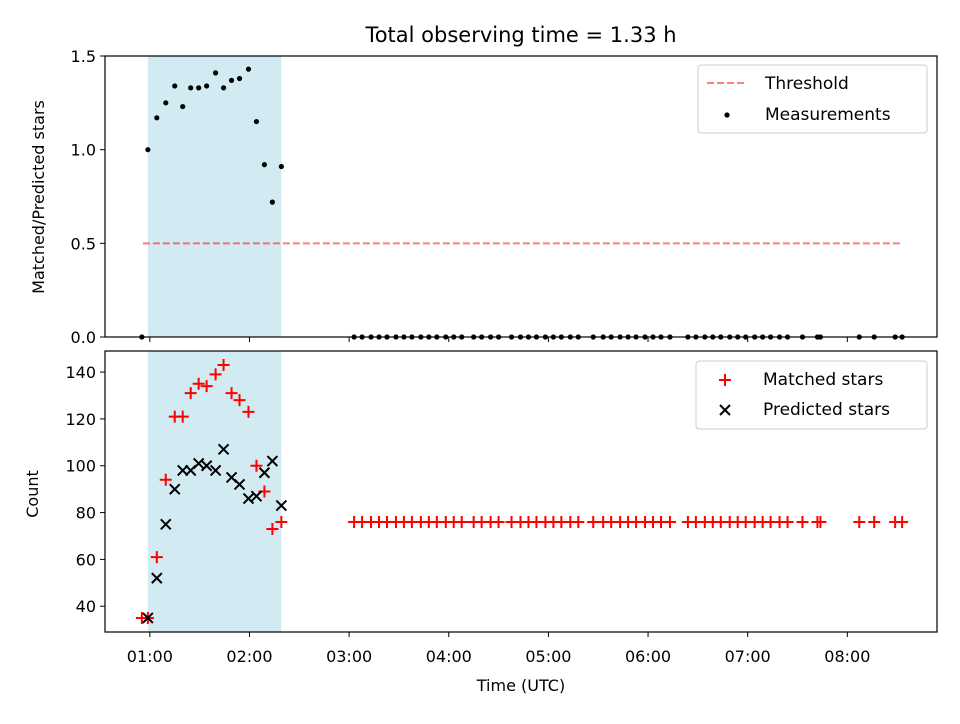  What do you see at coordinates (725, 380) in the screenshot?
I see `legend-matched-swatch` at bounding box center [725, 380].